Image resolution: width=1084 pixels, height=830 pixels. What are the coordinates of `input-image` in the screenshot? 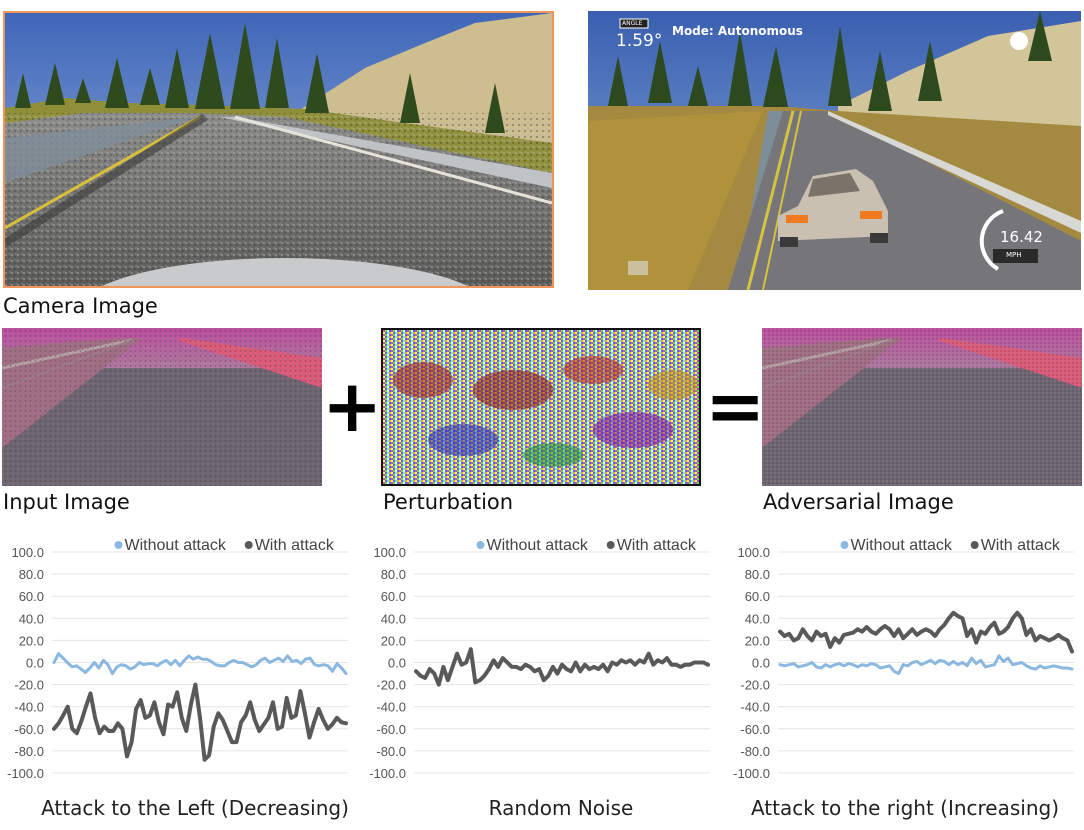 It's located at (162, 407).